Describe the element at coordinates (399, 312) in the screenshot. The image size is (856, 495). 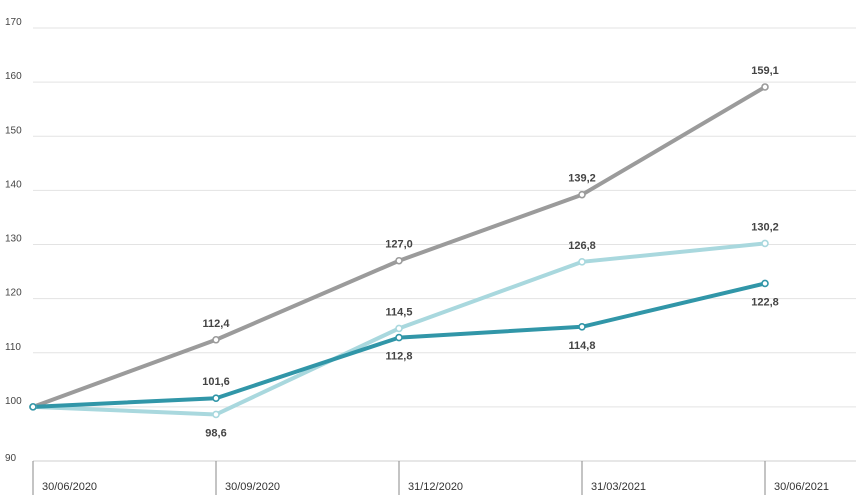
I see `series-light-blue-data-label: 114,5` at that location.